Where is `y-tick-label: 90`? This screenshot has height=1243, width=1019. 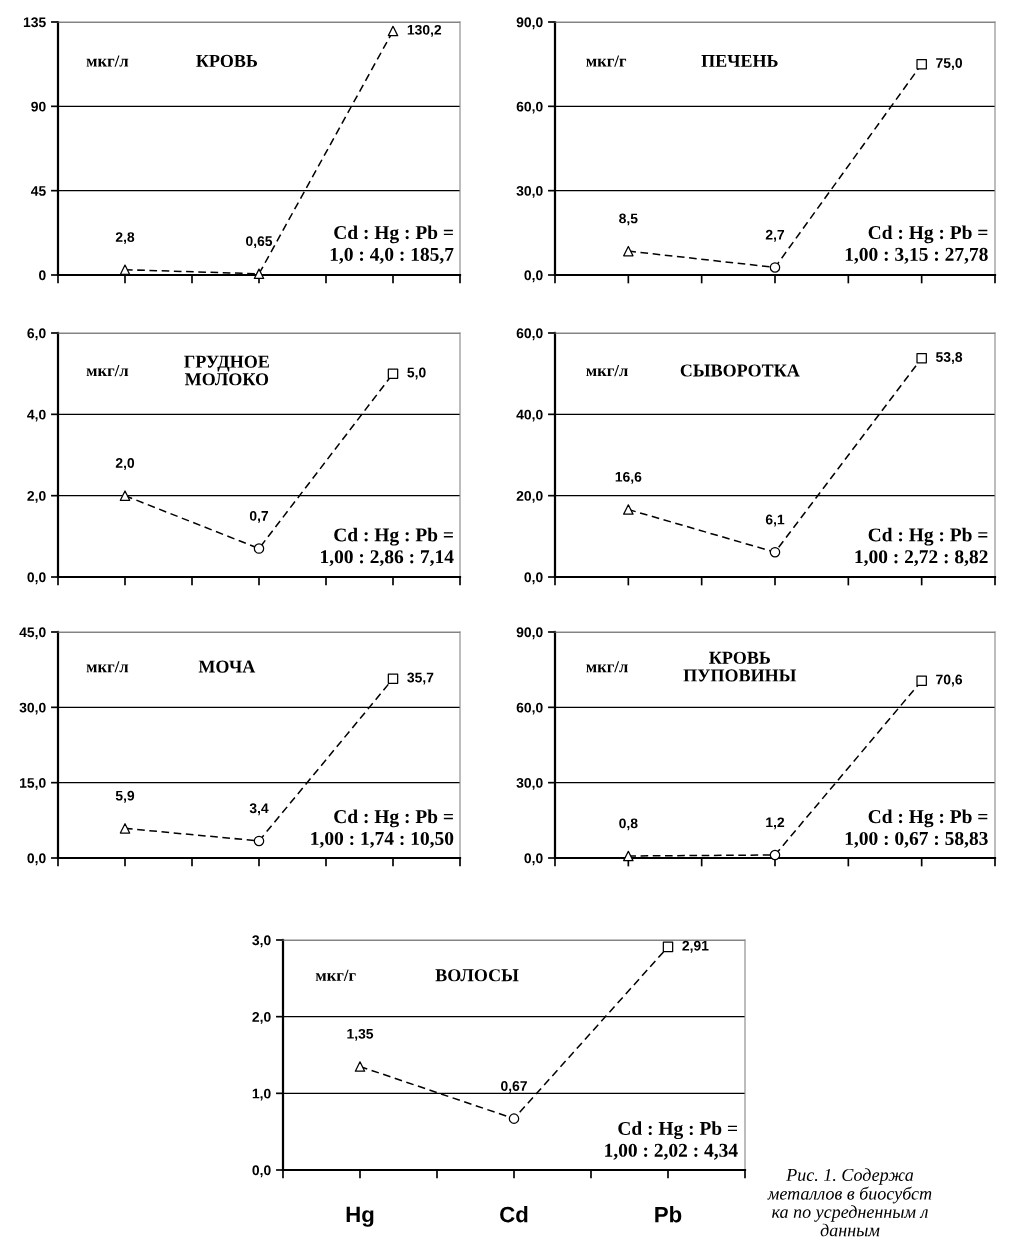 y-tick-label: 90 is located at coordinates (38, 106).